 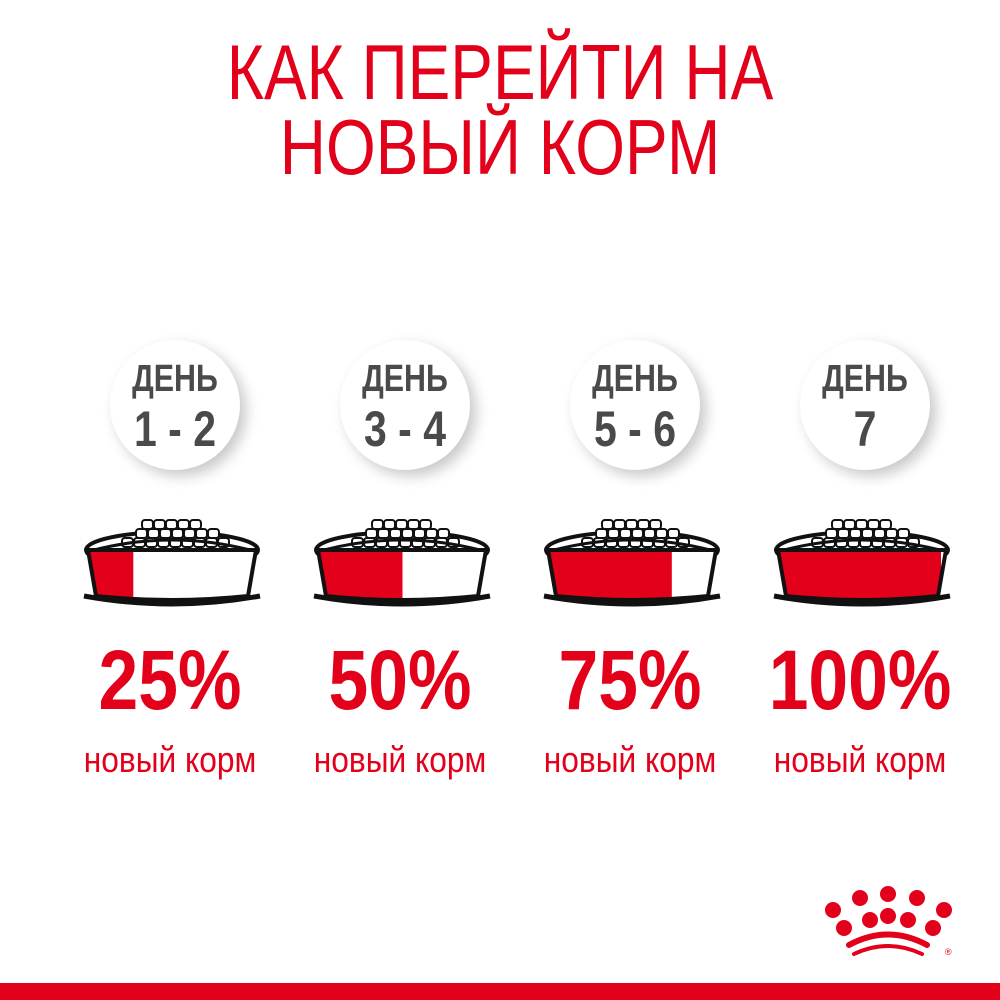 What do you see at coordinates (500, 991) in the screenshot?
I see `bottom-red-bar` at bounding box center [500, 991].